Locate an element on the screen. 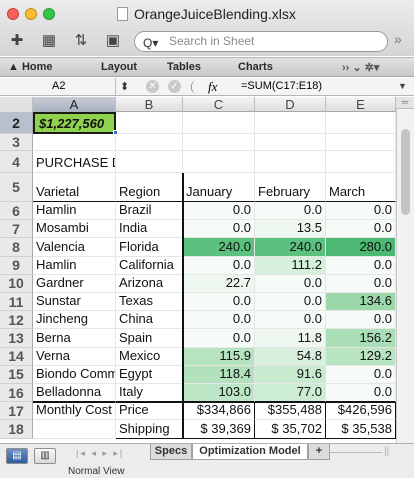  cell-c8: 240.0 is located at coordinates (219, 247).